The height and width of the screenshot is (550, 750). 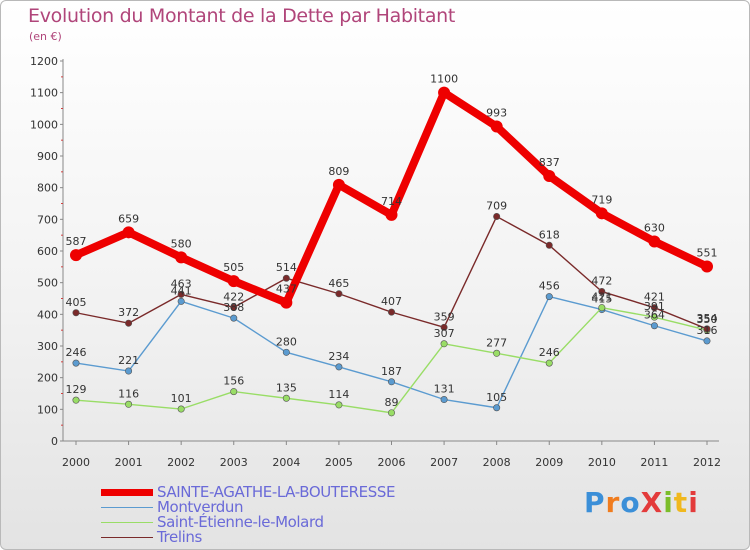 What do you see at coordinates (707, 319) in the screenshot?
I see `data-label: 350` at bounding box center [707, 319].